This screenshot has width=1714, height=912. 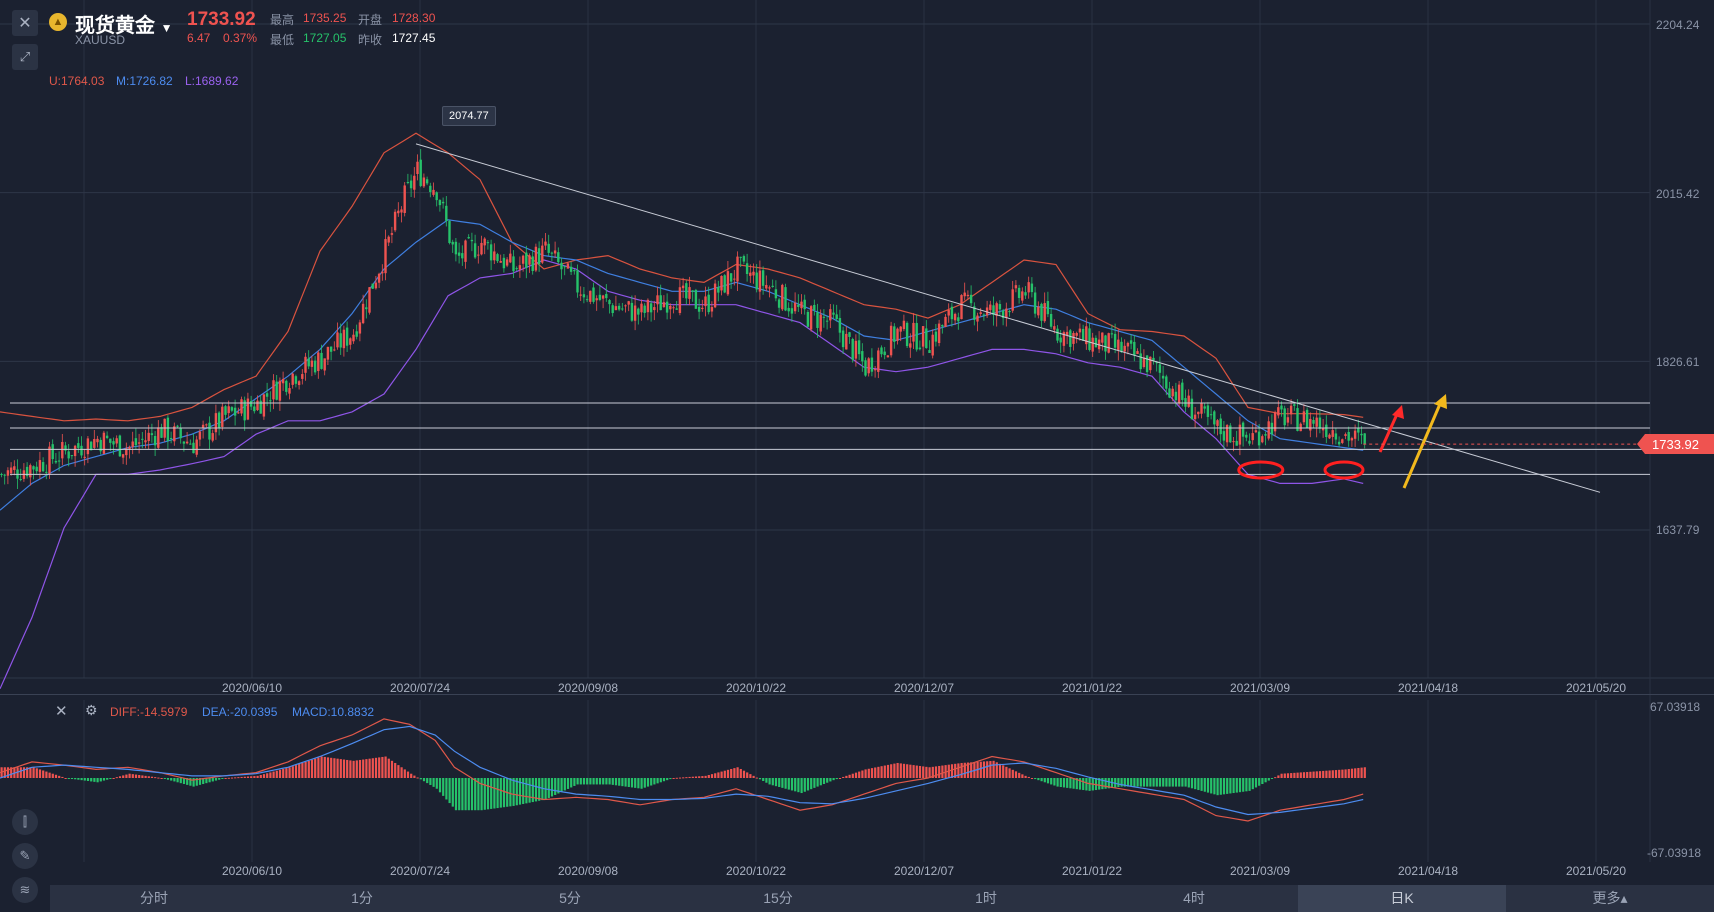 I want to click on tab-intraday: 分时, so click(x=154, y=898).